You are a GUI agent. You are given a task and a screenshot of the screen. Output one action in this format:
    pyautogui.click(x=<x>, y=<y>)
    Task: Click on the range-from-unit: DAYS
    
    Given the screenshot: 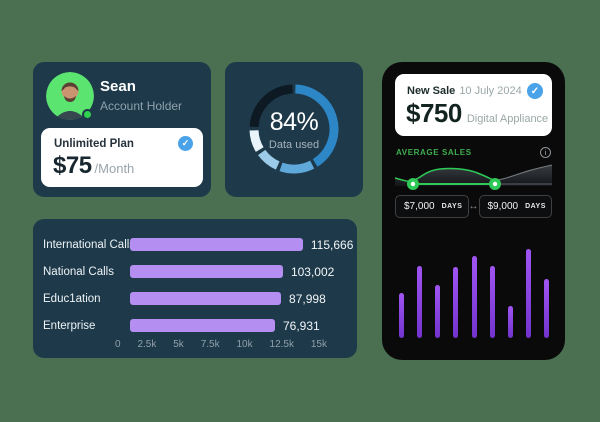 What is the action you would take?
    pyautogui.click(x=452, y=206)
    